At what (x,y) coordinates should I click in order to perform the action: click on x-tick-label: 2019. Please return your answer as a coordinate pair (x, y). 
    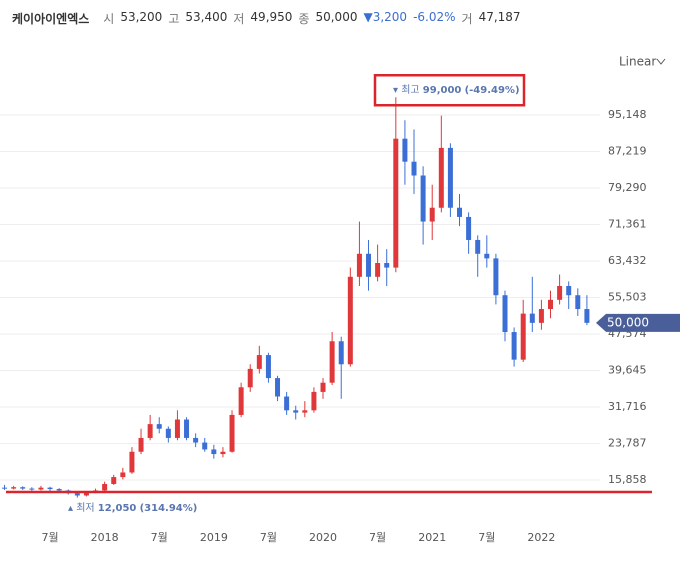
    Looking at the image, I should click on (214, 537).